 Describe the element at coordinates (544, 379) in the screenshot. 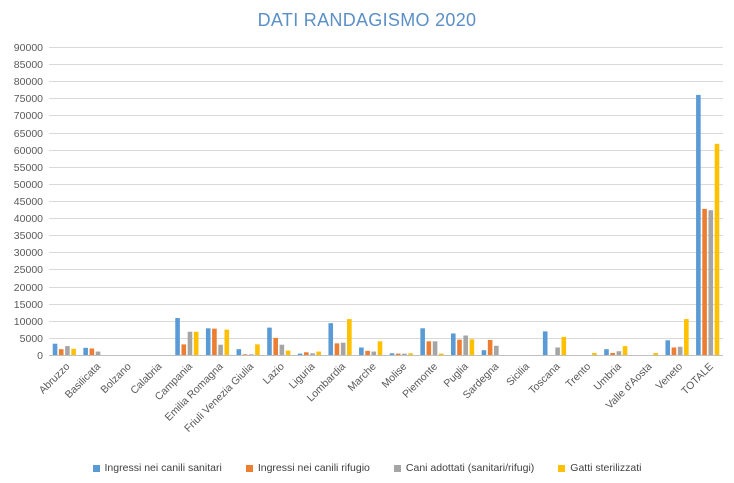

I see `x-tick-label: Toscana` at that location.